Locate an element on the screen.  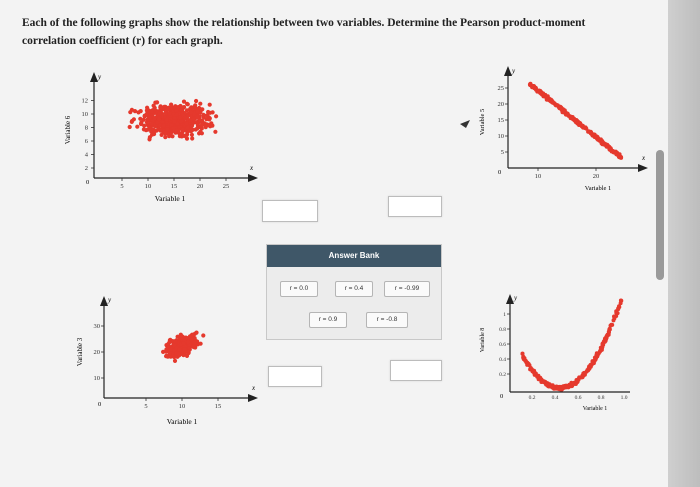
x-axis-label: Variable 1 is located at coordinates (598, 188).